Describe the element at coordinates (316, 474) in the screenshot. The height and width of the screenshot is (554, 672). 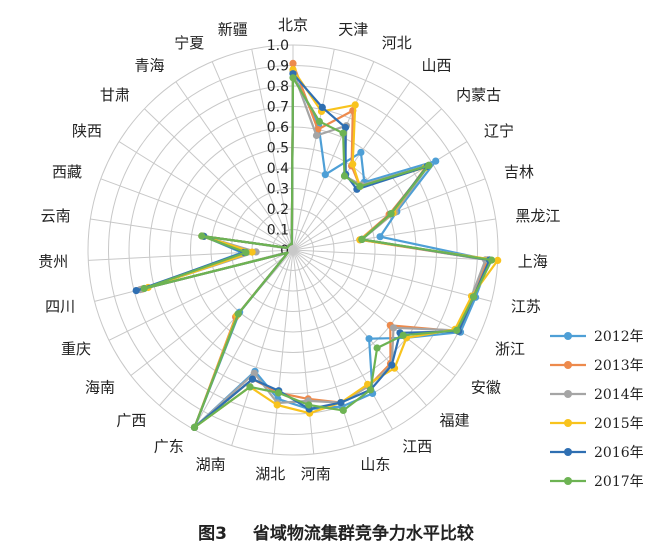
I see `category-label: 河南` at that location.